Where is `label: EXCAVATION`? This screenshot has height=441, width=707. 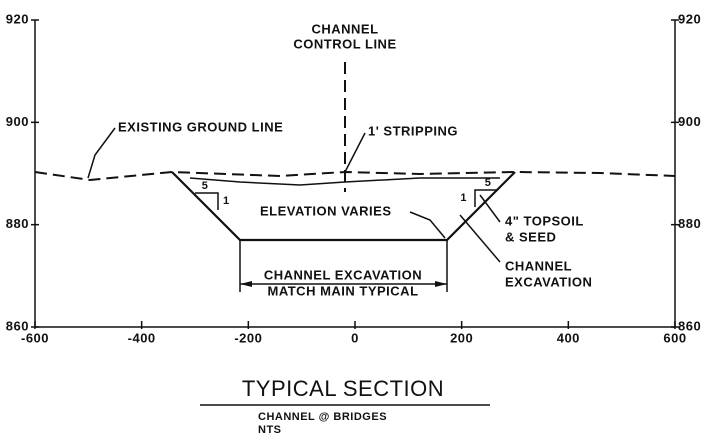 label: EXCAVATION is located at coordinates (548, 281).